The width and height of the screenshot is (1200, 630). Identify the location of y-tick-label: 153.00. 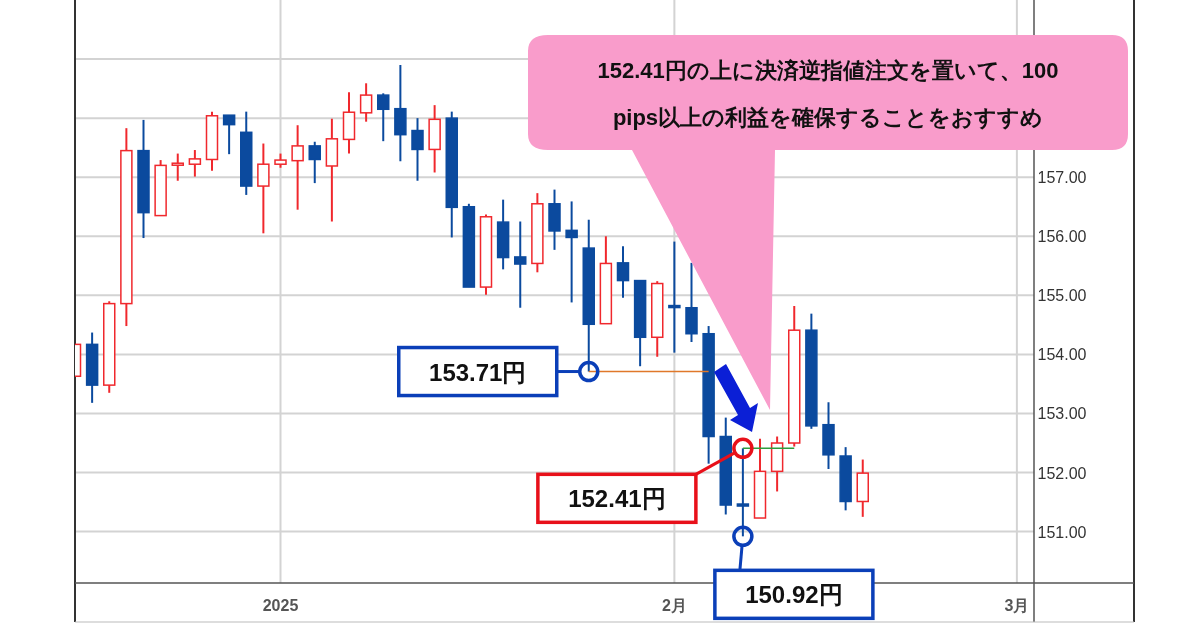
(1062, 414).